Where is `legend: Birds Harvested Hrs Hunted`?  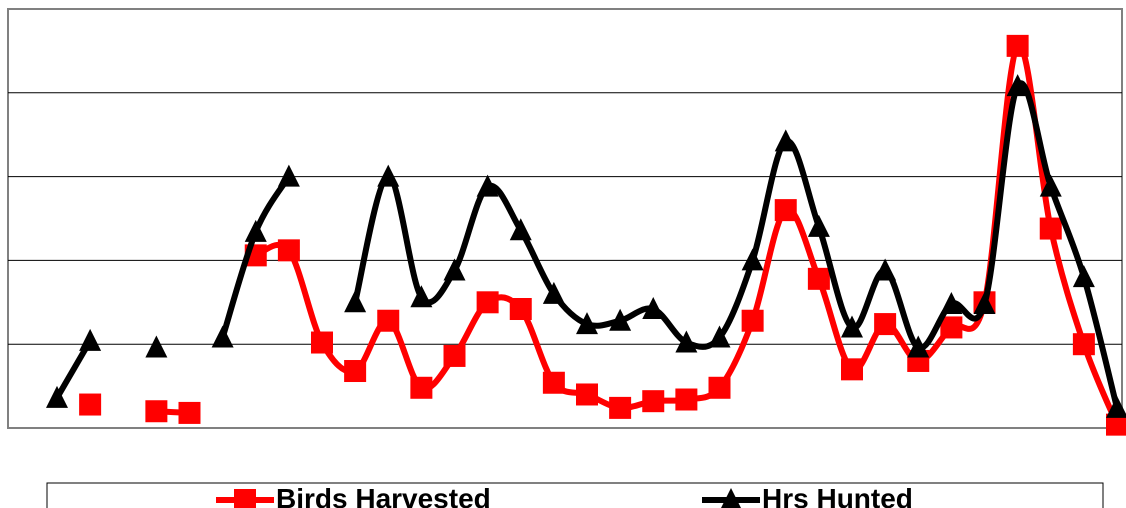 legend: Birds Harvested Hrs Hunted is located at coordinates (575, 495).